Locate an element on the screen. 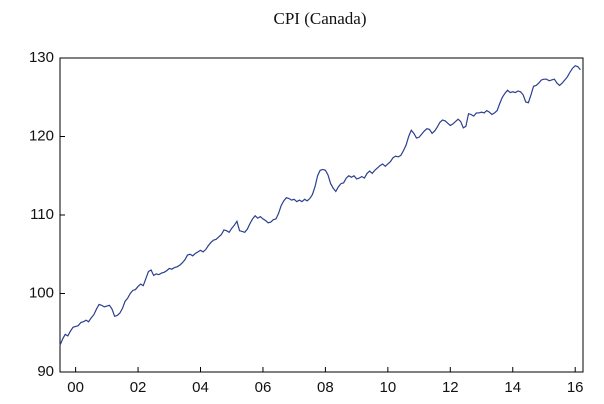 Image resolution: width=604 pixels, height=404 pixels. y-tick-label: 110 is located at coordinates (42, 214).